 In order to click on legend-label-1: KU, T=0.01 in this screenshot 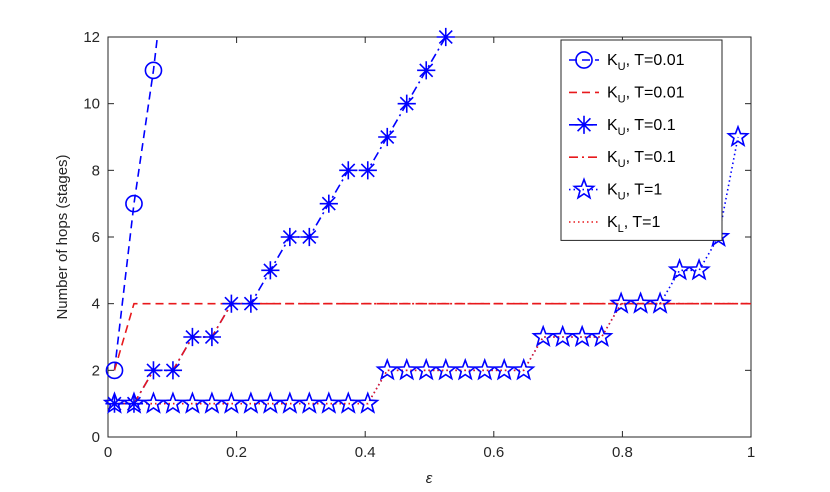, I will do `click(646, 94)`.